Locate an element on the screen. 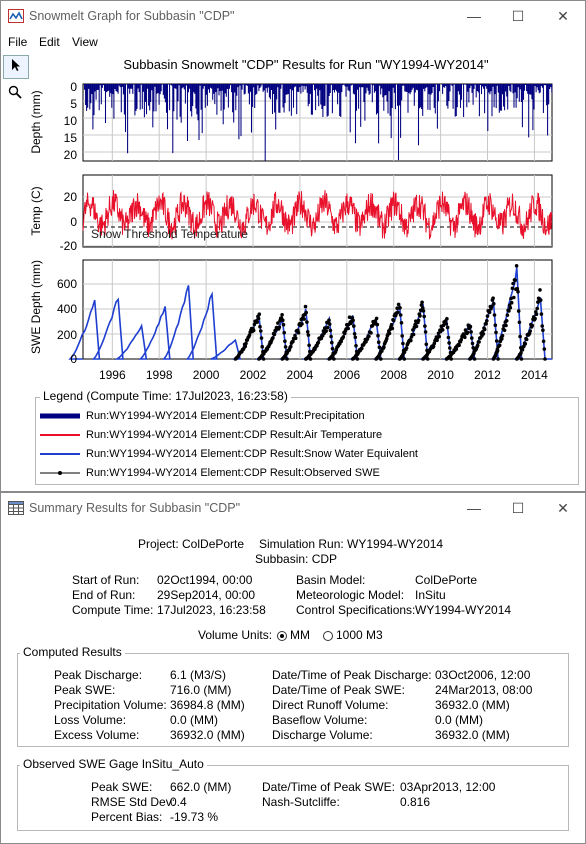 The image size is (586, 844). magnifier-icon is located at coordinates (15, 92).